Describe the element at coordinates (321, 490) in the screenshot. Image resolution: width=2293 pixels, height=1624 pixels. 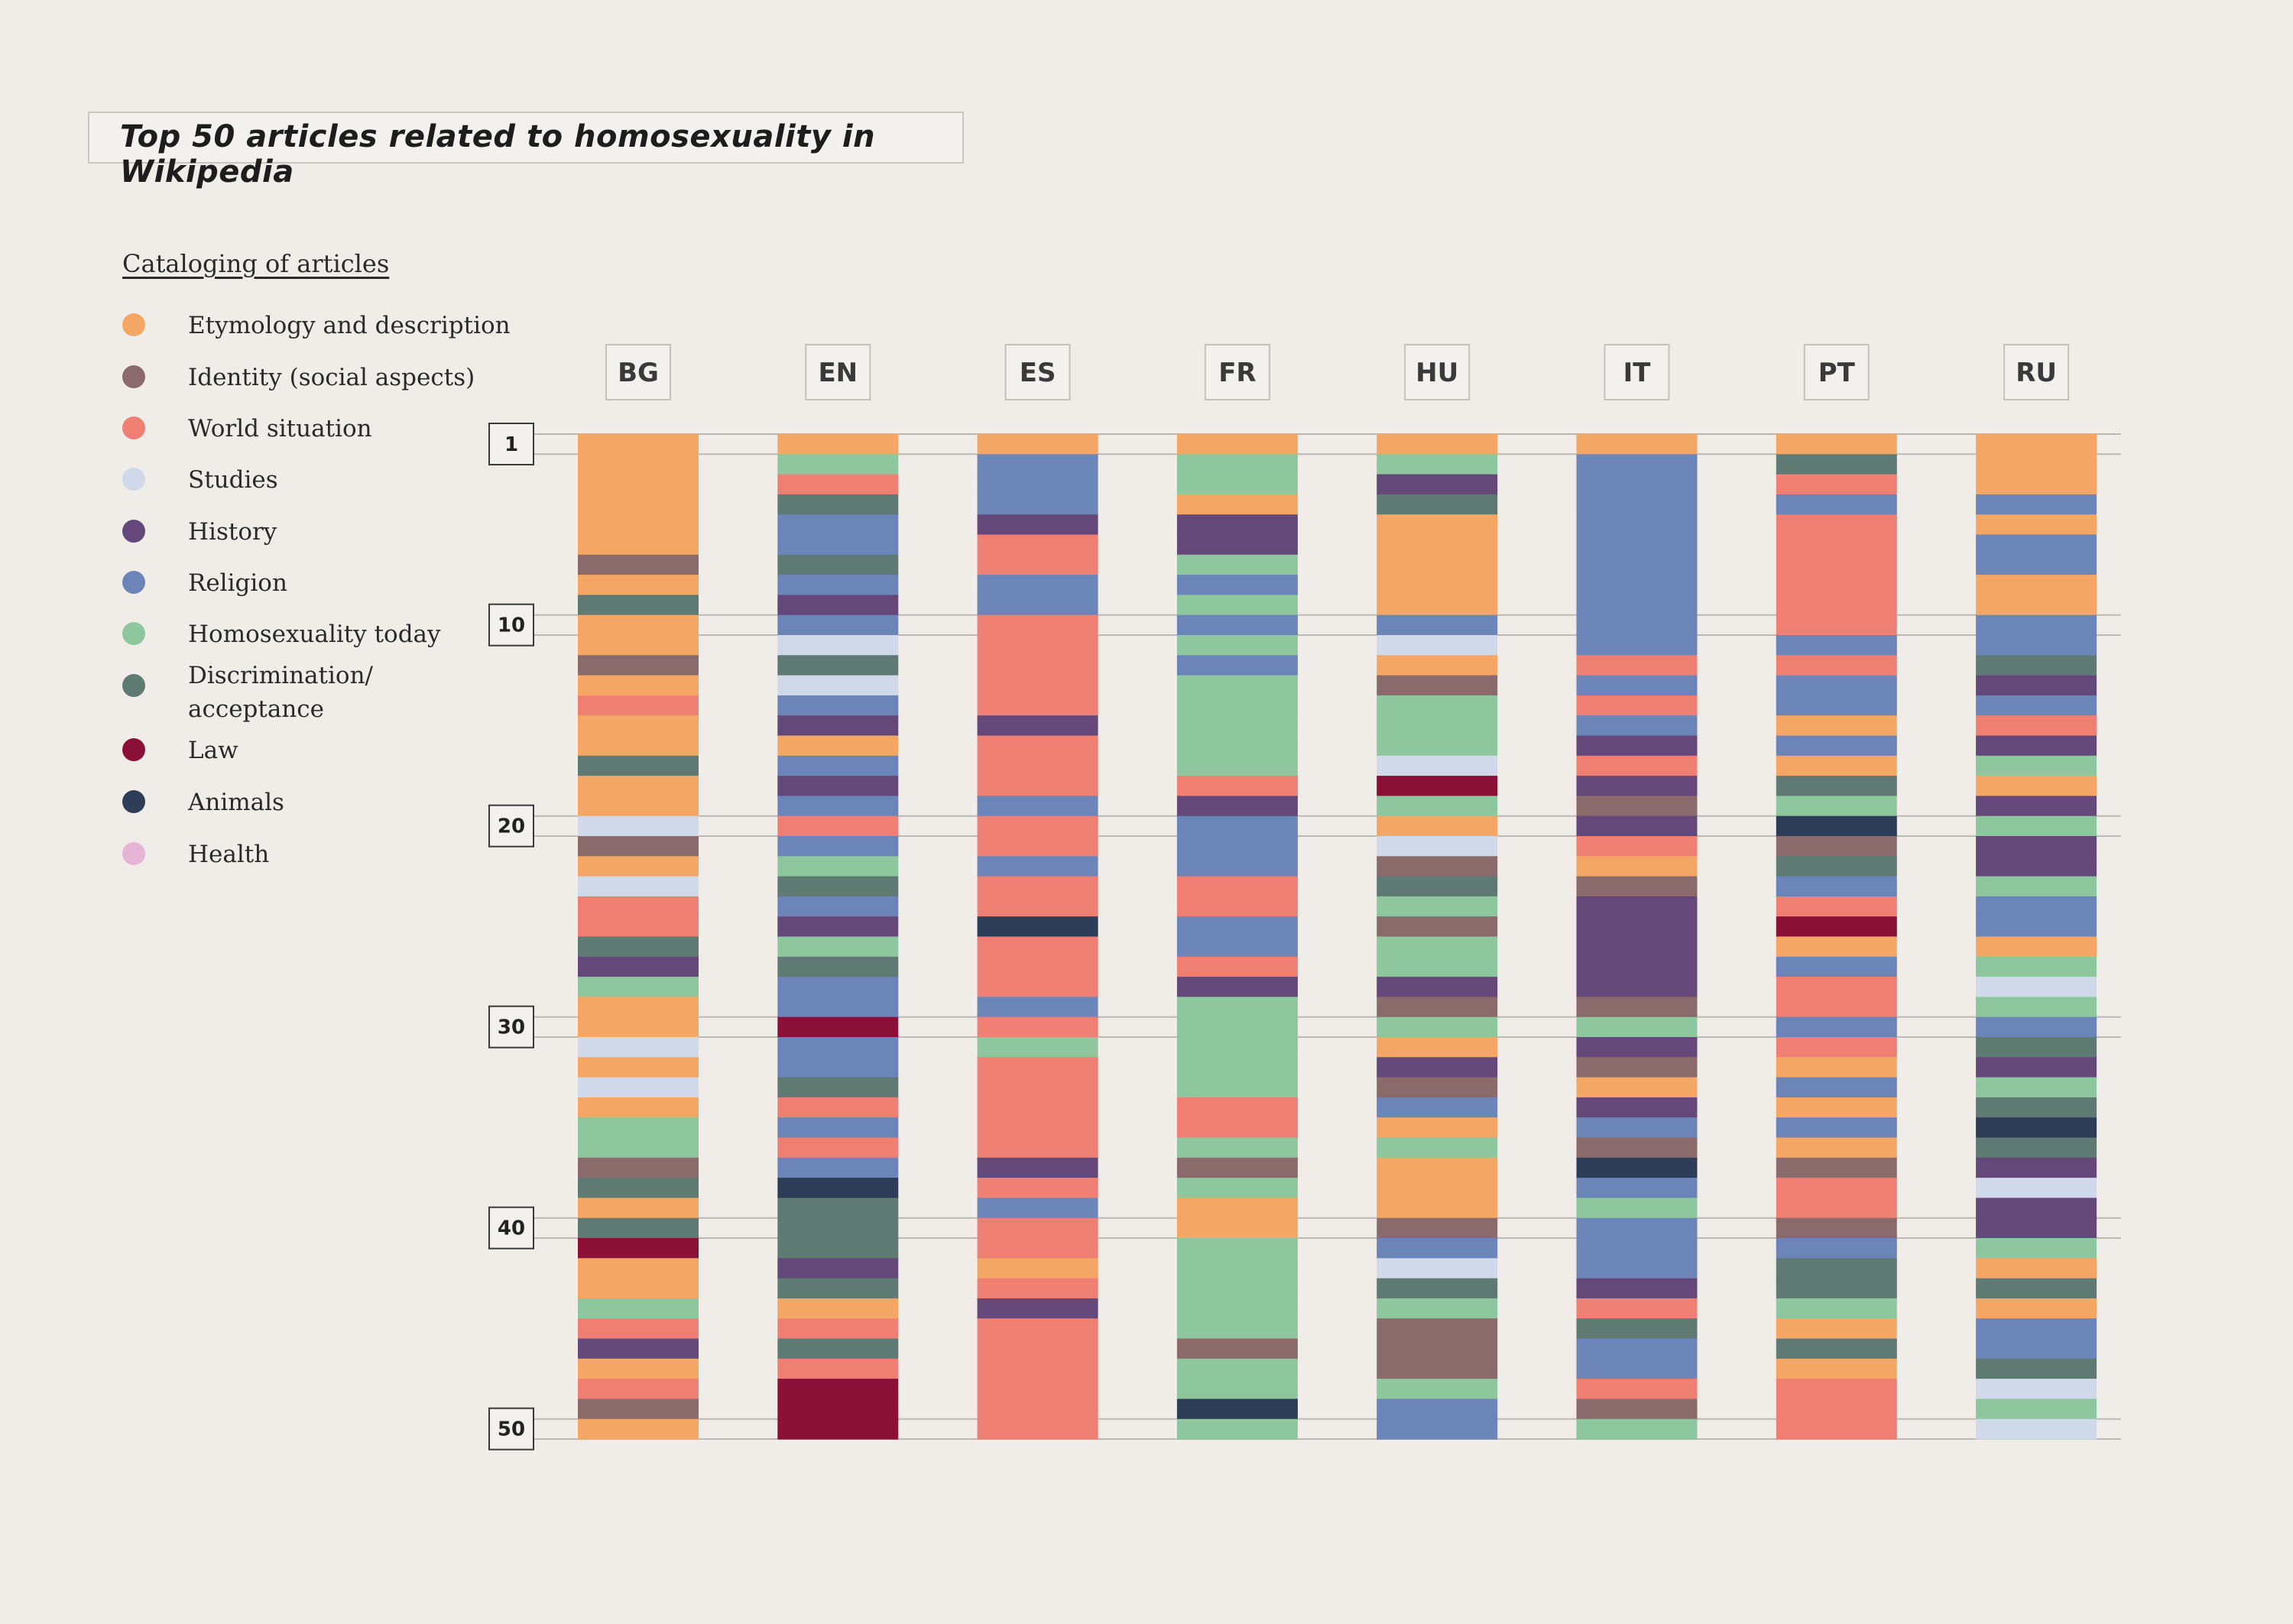
I see `legend-item: Studies` at that location.